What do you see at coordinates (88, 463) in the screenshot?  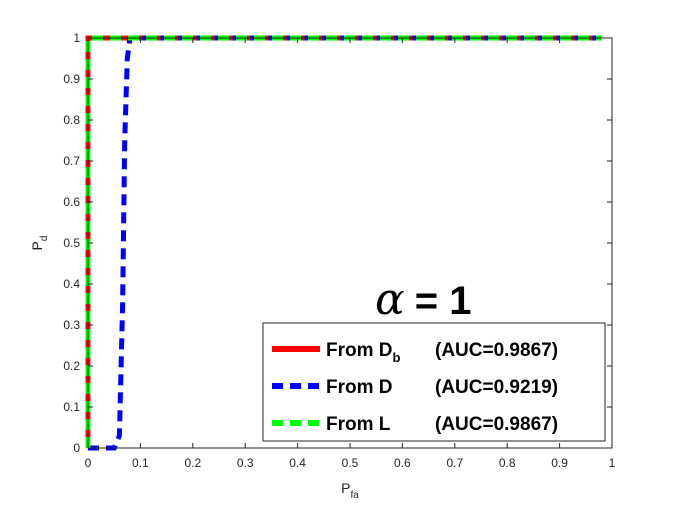 I see `x-tick-label: 0` at bounding box center [88, 463].